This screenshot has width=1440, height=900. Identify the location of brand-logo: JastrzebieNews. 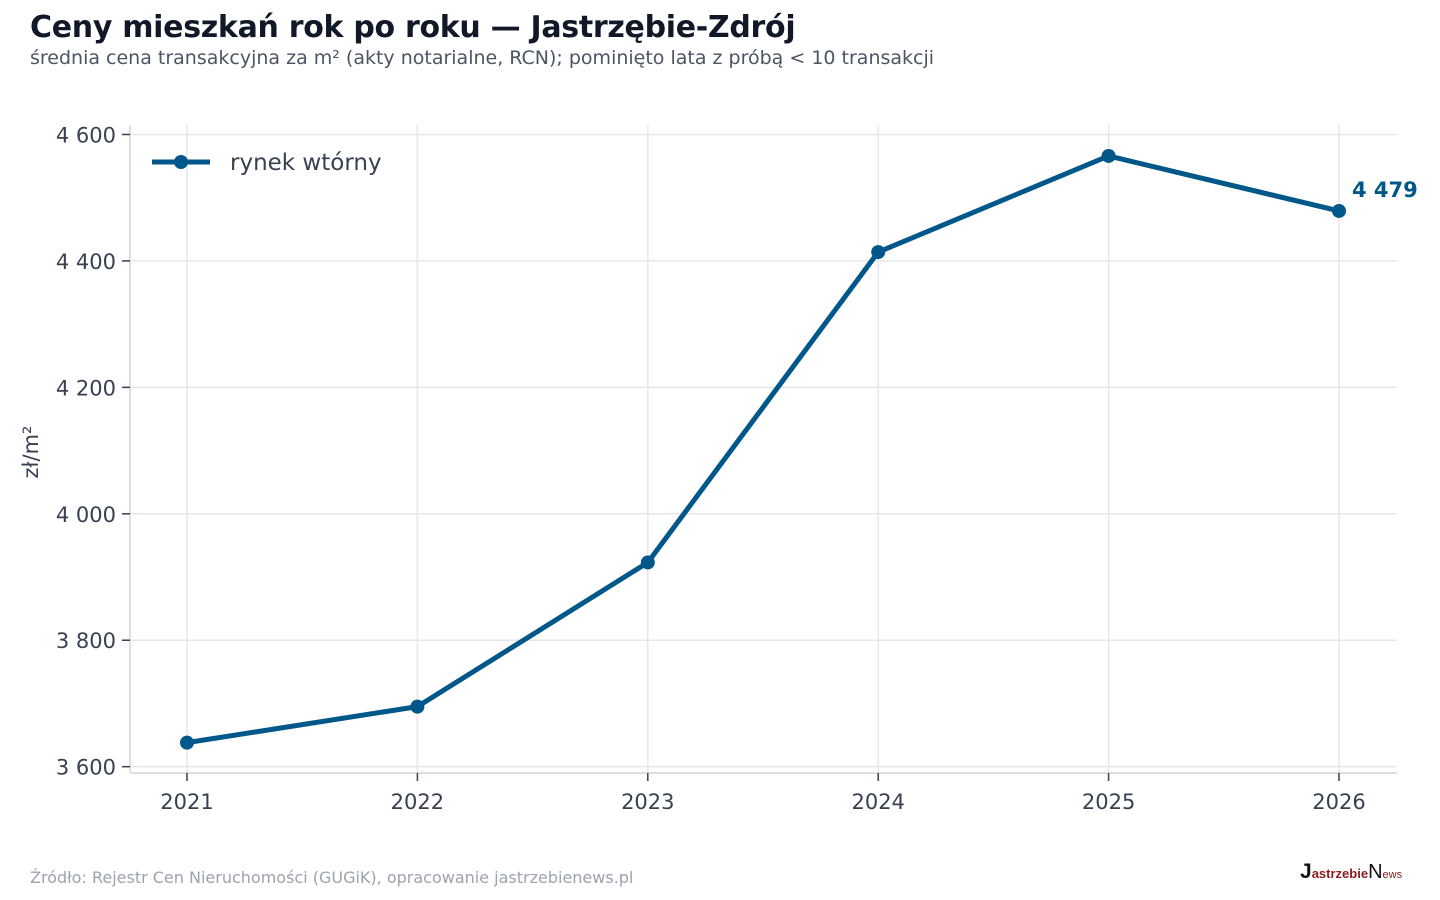
(1351, 872).